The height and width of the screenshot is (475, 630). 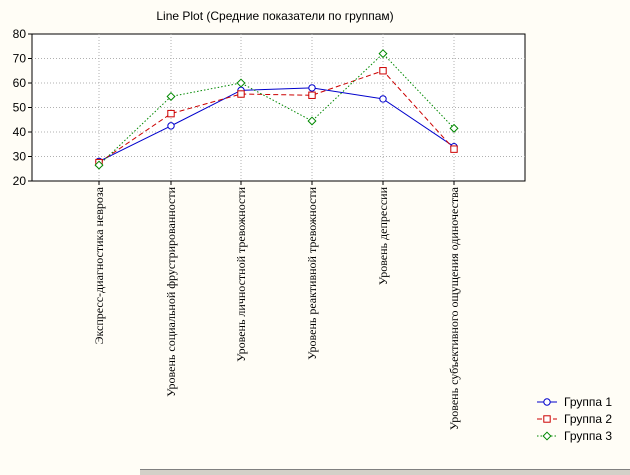 What do you see at coordinates (588, 419) in the screenshot?
I see `legend-label: Группа 2` at bounding box center [588, 419].